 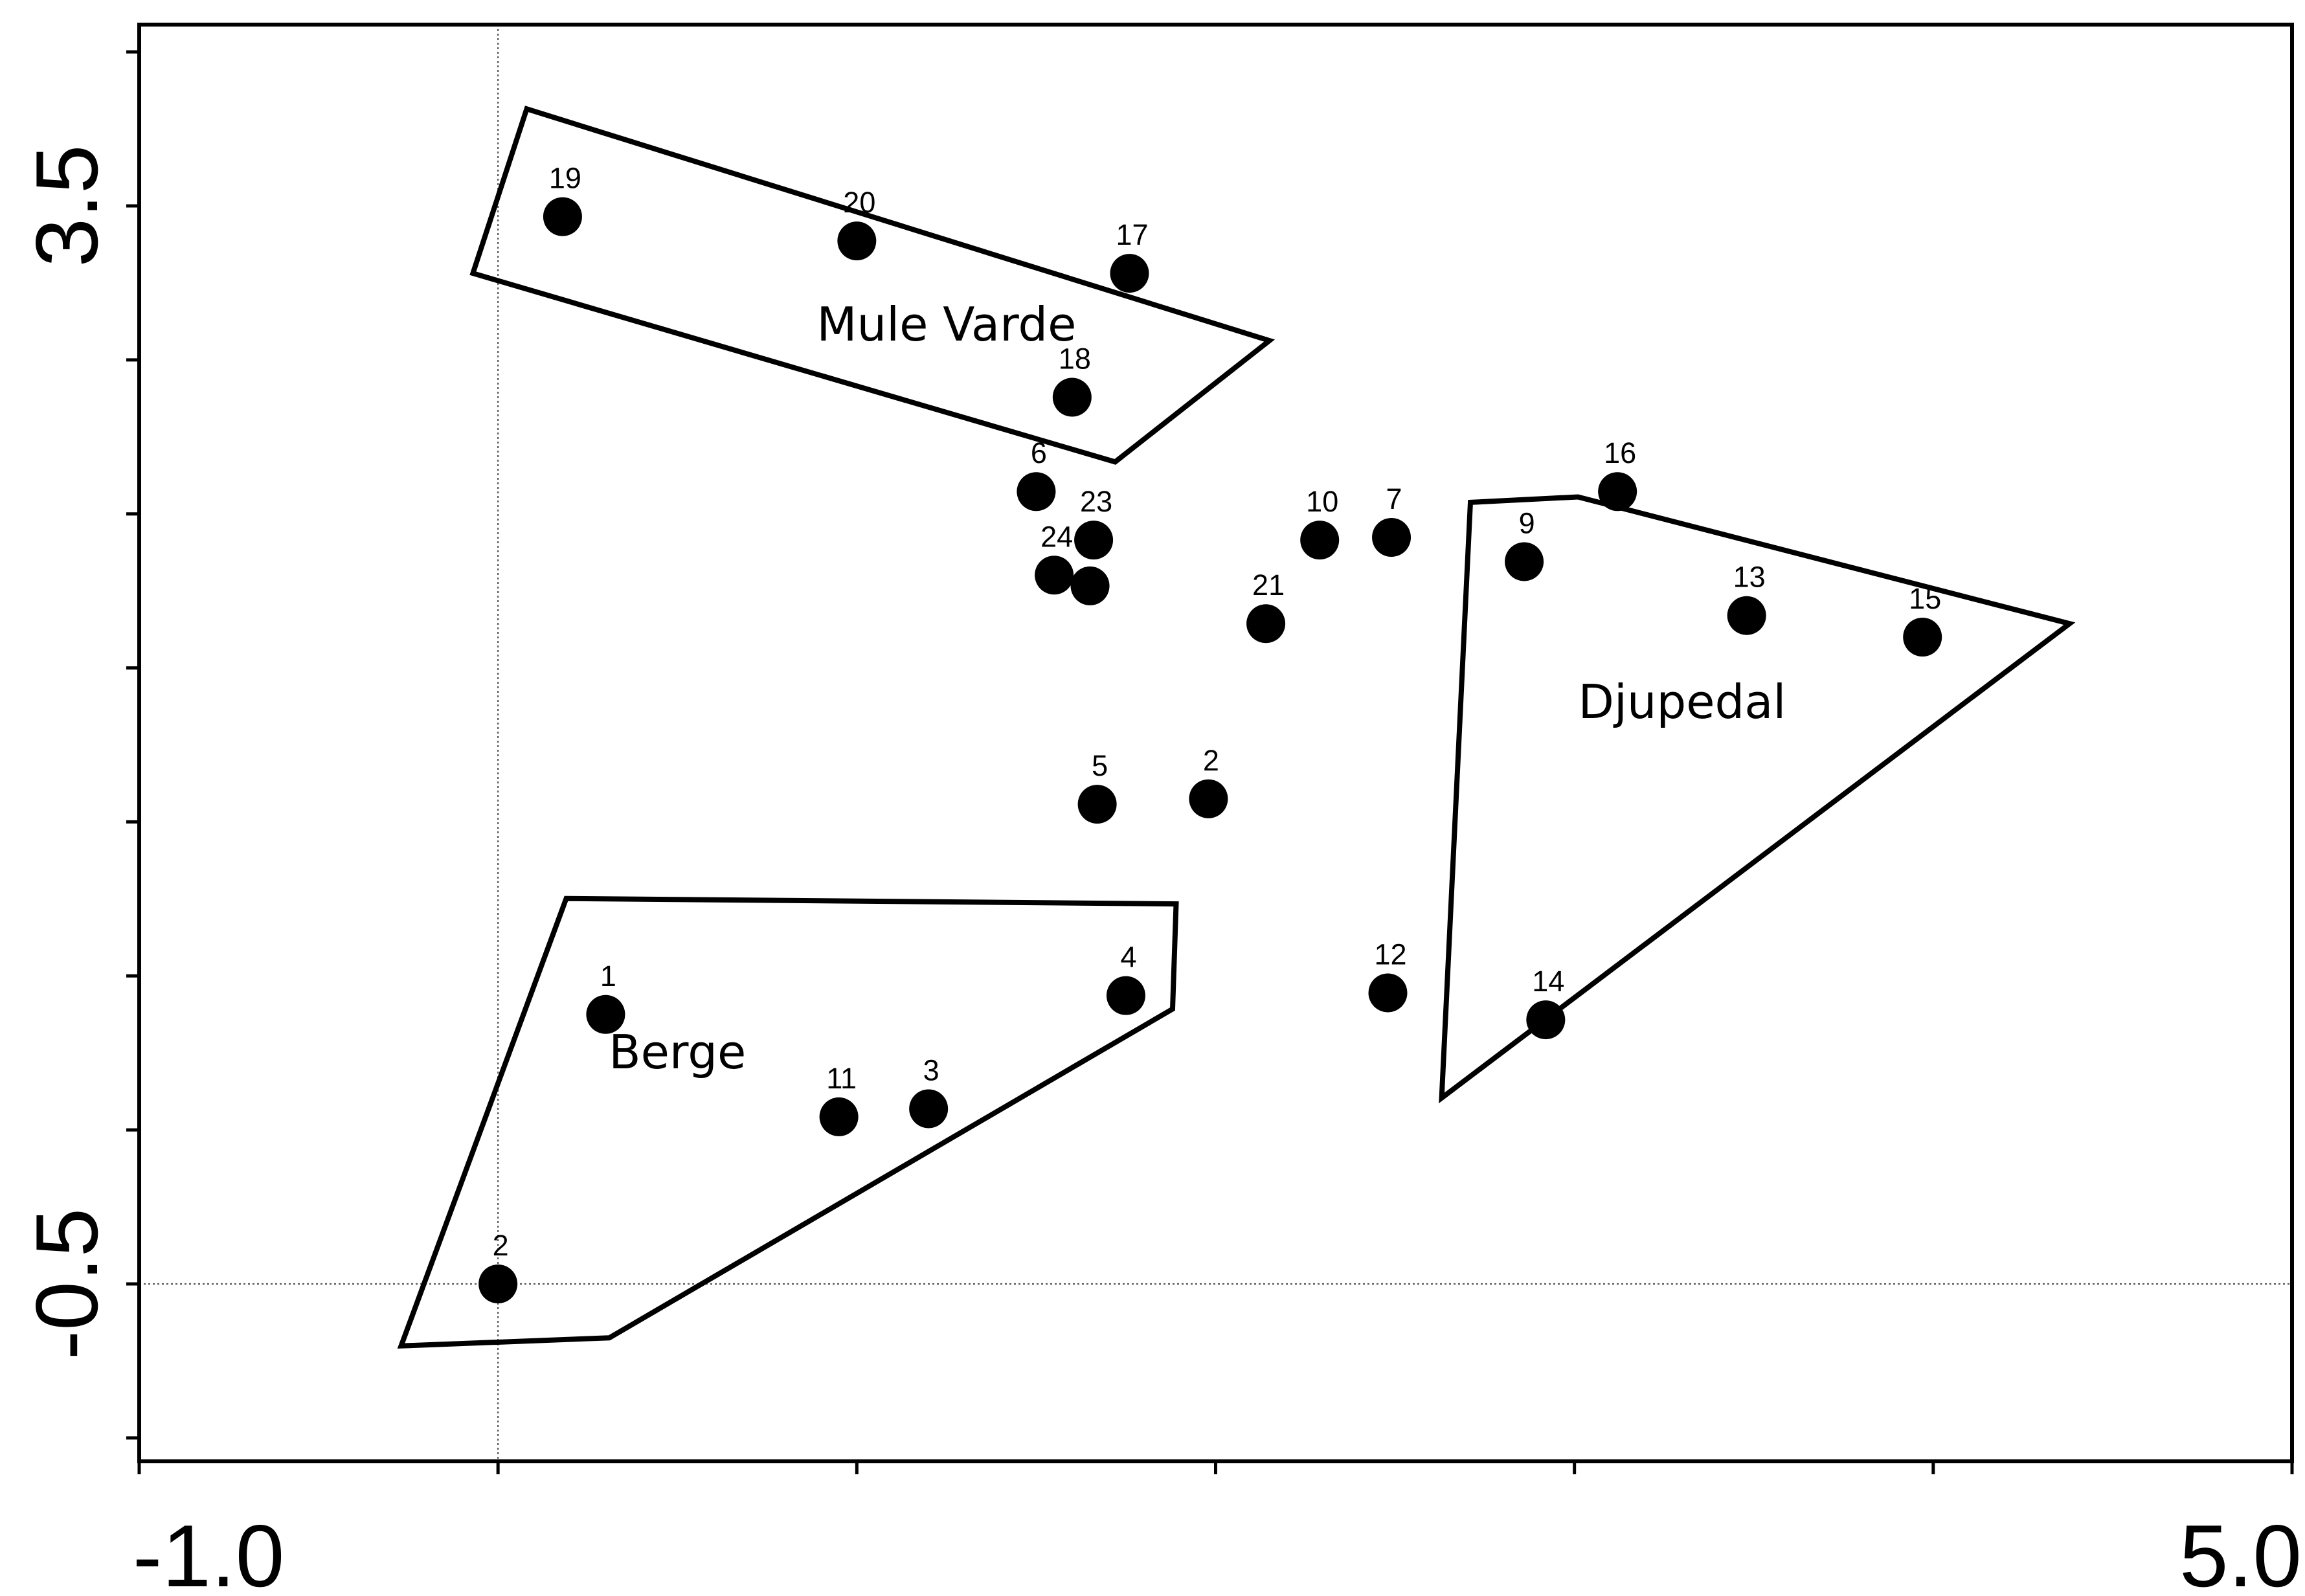 What do you see at coordinates (209, 1551) in the screenshot?
I see `x-tick-label: -1.0` at bounding box center [209, 1551].